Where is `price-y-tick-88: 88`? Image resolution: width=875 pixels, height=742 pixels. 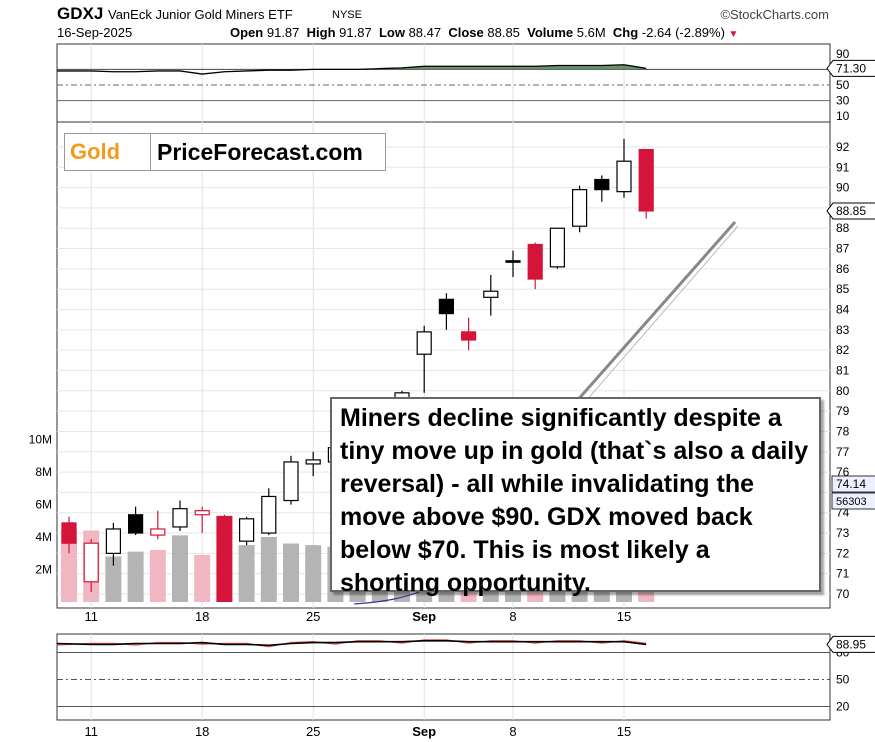
price-y-tick-88: 88 is located at coordinates (843, 228).